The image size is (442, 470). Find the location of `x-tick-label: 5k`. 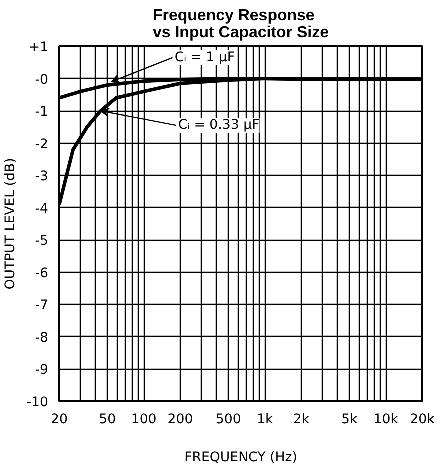

x-tick-label: 5k is located at coordinates (350, 420).